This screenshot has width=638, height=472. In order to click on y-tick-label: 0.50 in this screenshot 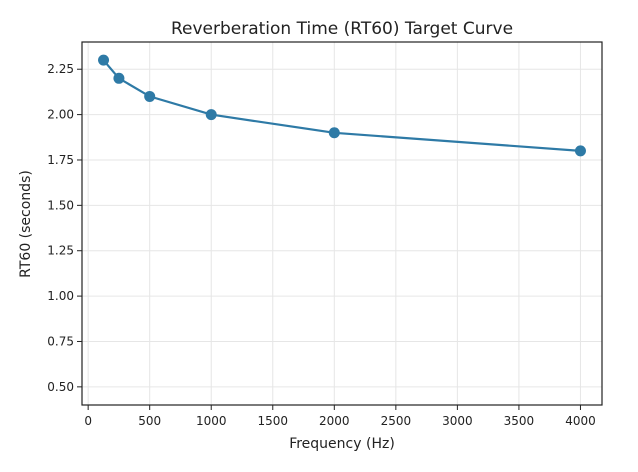, I will do `click(60, 387)`.